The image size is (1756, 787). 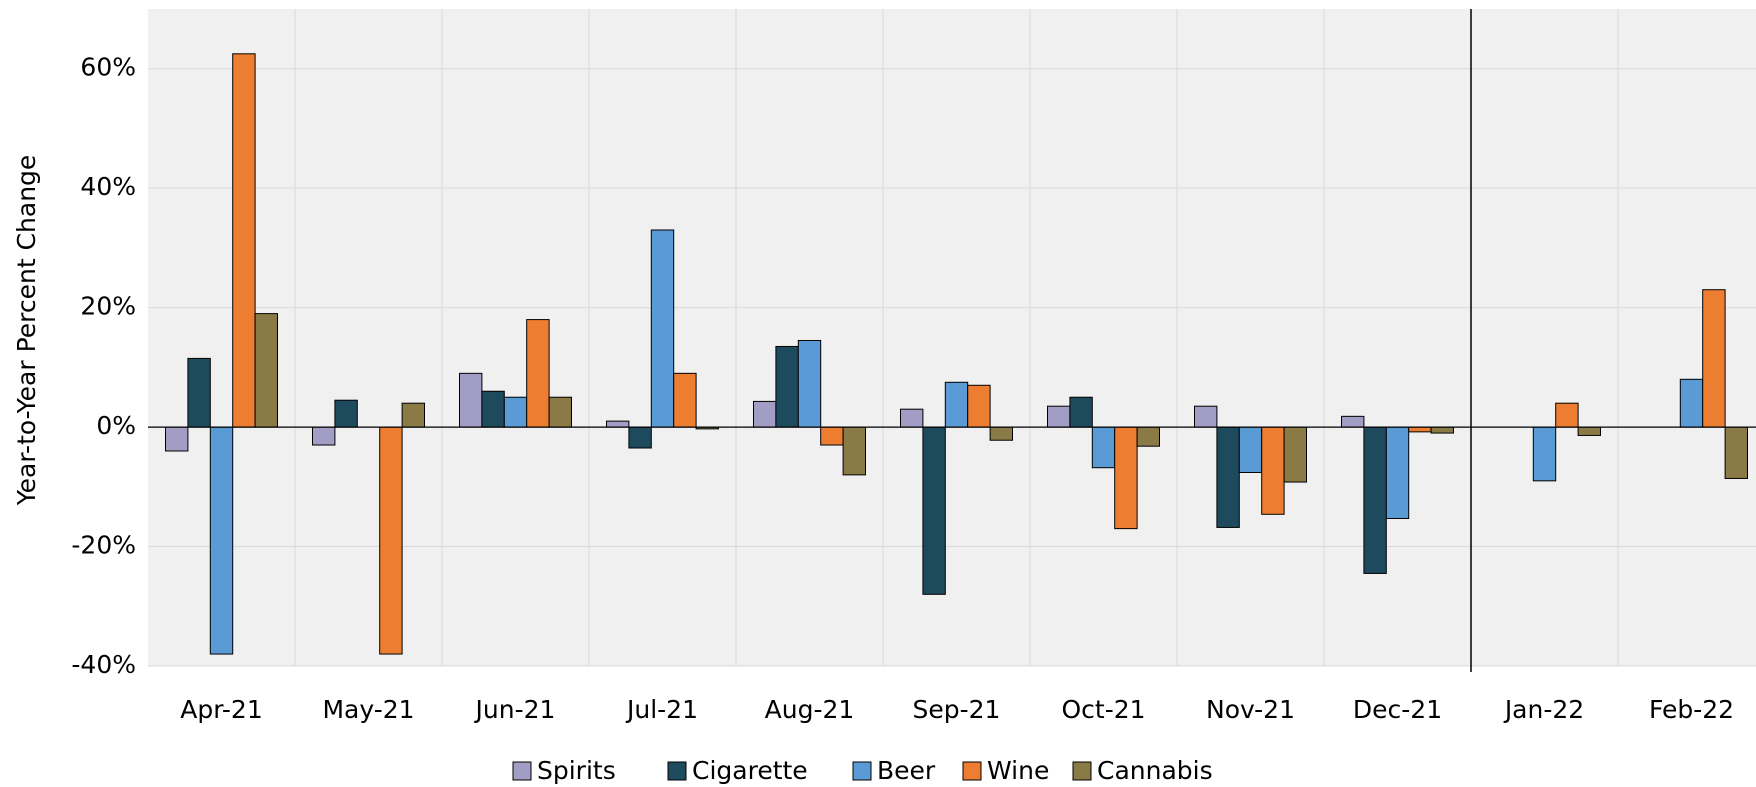 I want to click on x-tick-label: Dec-21, so click(x=1397, y=709).